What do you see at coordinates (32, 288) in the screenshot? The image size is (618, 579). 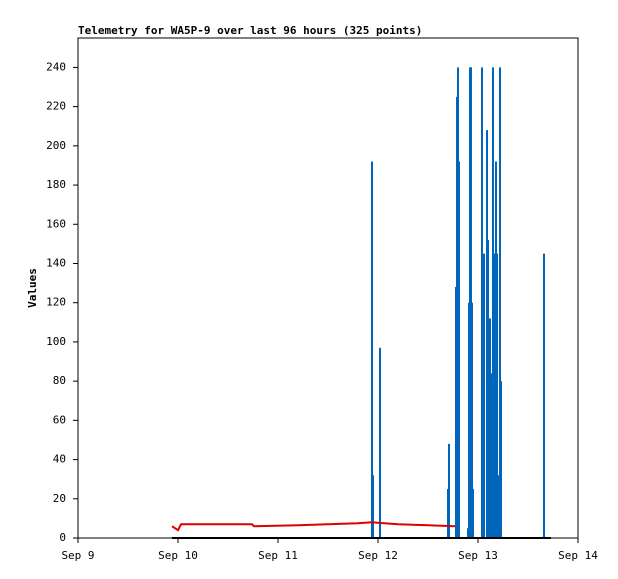 I see `y-axis-label: Values` at bounding box center [32, 288].